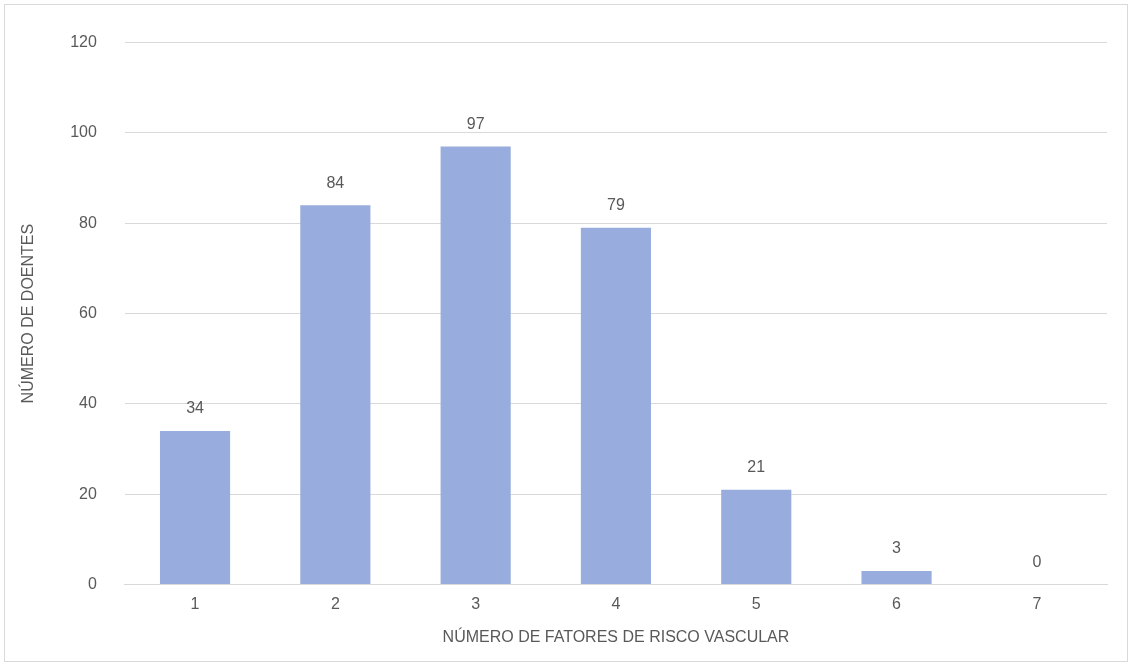 The height and width of the screenshot is (666, 1132). What do you see at coordinates (27, 313) in the screenshot?
I see `y-axis-title: NÚMERO DE DOENTES` at bounding box center [27, 313].